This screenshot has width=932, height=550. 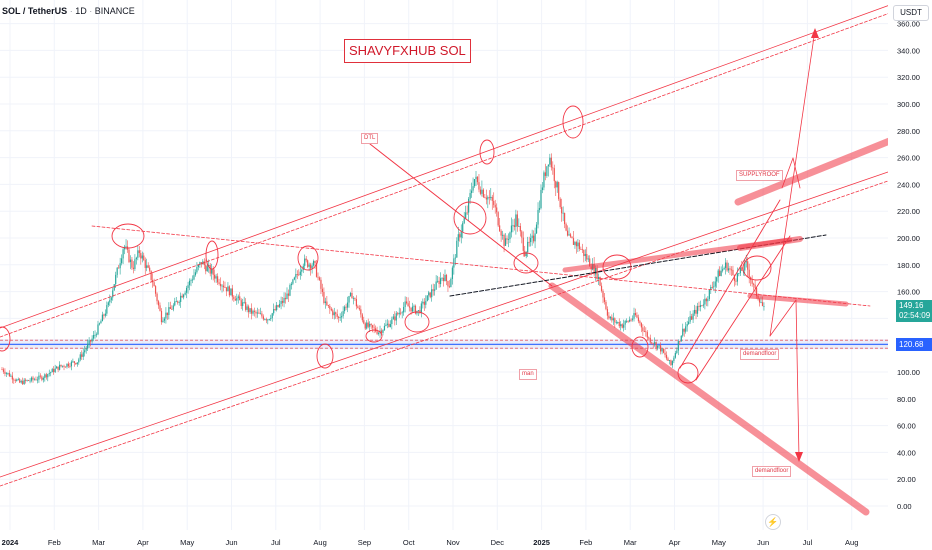 I want to click on arrowhead-up, so click(x=815, y=33).